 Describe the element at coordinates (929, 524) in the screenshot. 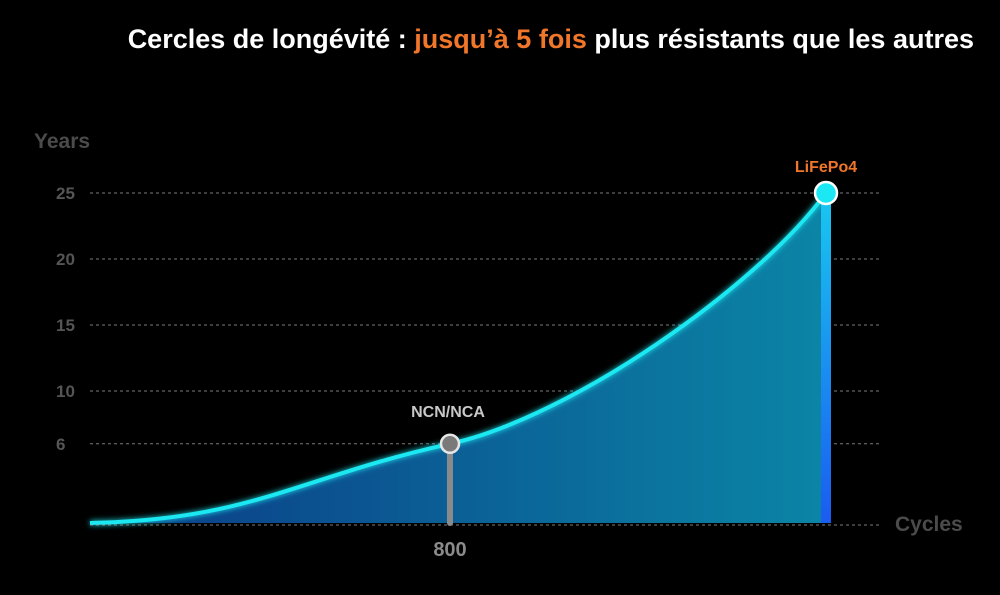

I see `x-axis-title: Cycles` at that location.